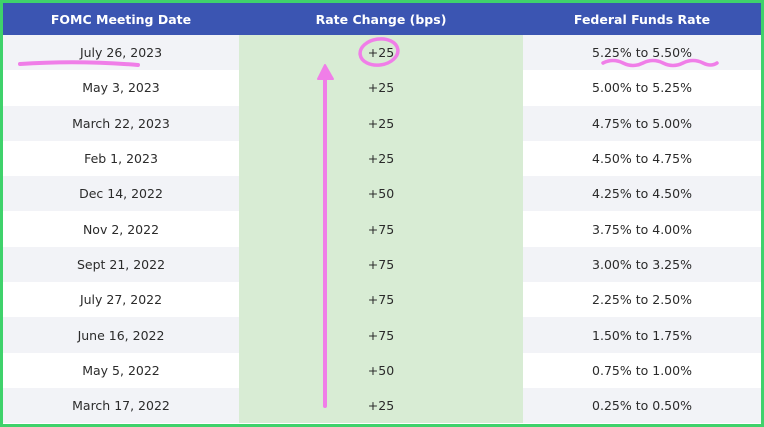 The height and width of the screenshot is (427, 764). What do you see at coordinates (642, 19) in the screenshot?
I see `header-funds-rate: Federal Funds Rate` at bounding box center [642, 19].